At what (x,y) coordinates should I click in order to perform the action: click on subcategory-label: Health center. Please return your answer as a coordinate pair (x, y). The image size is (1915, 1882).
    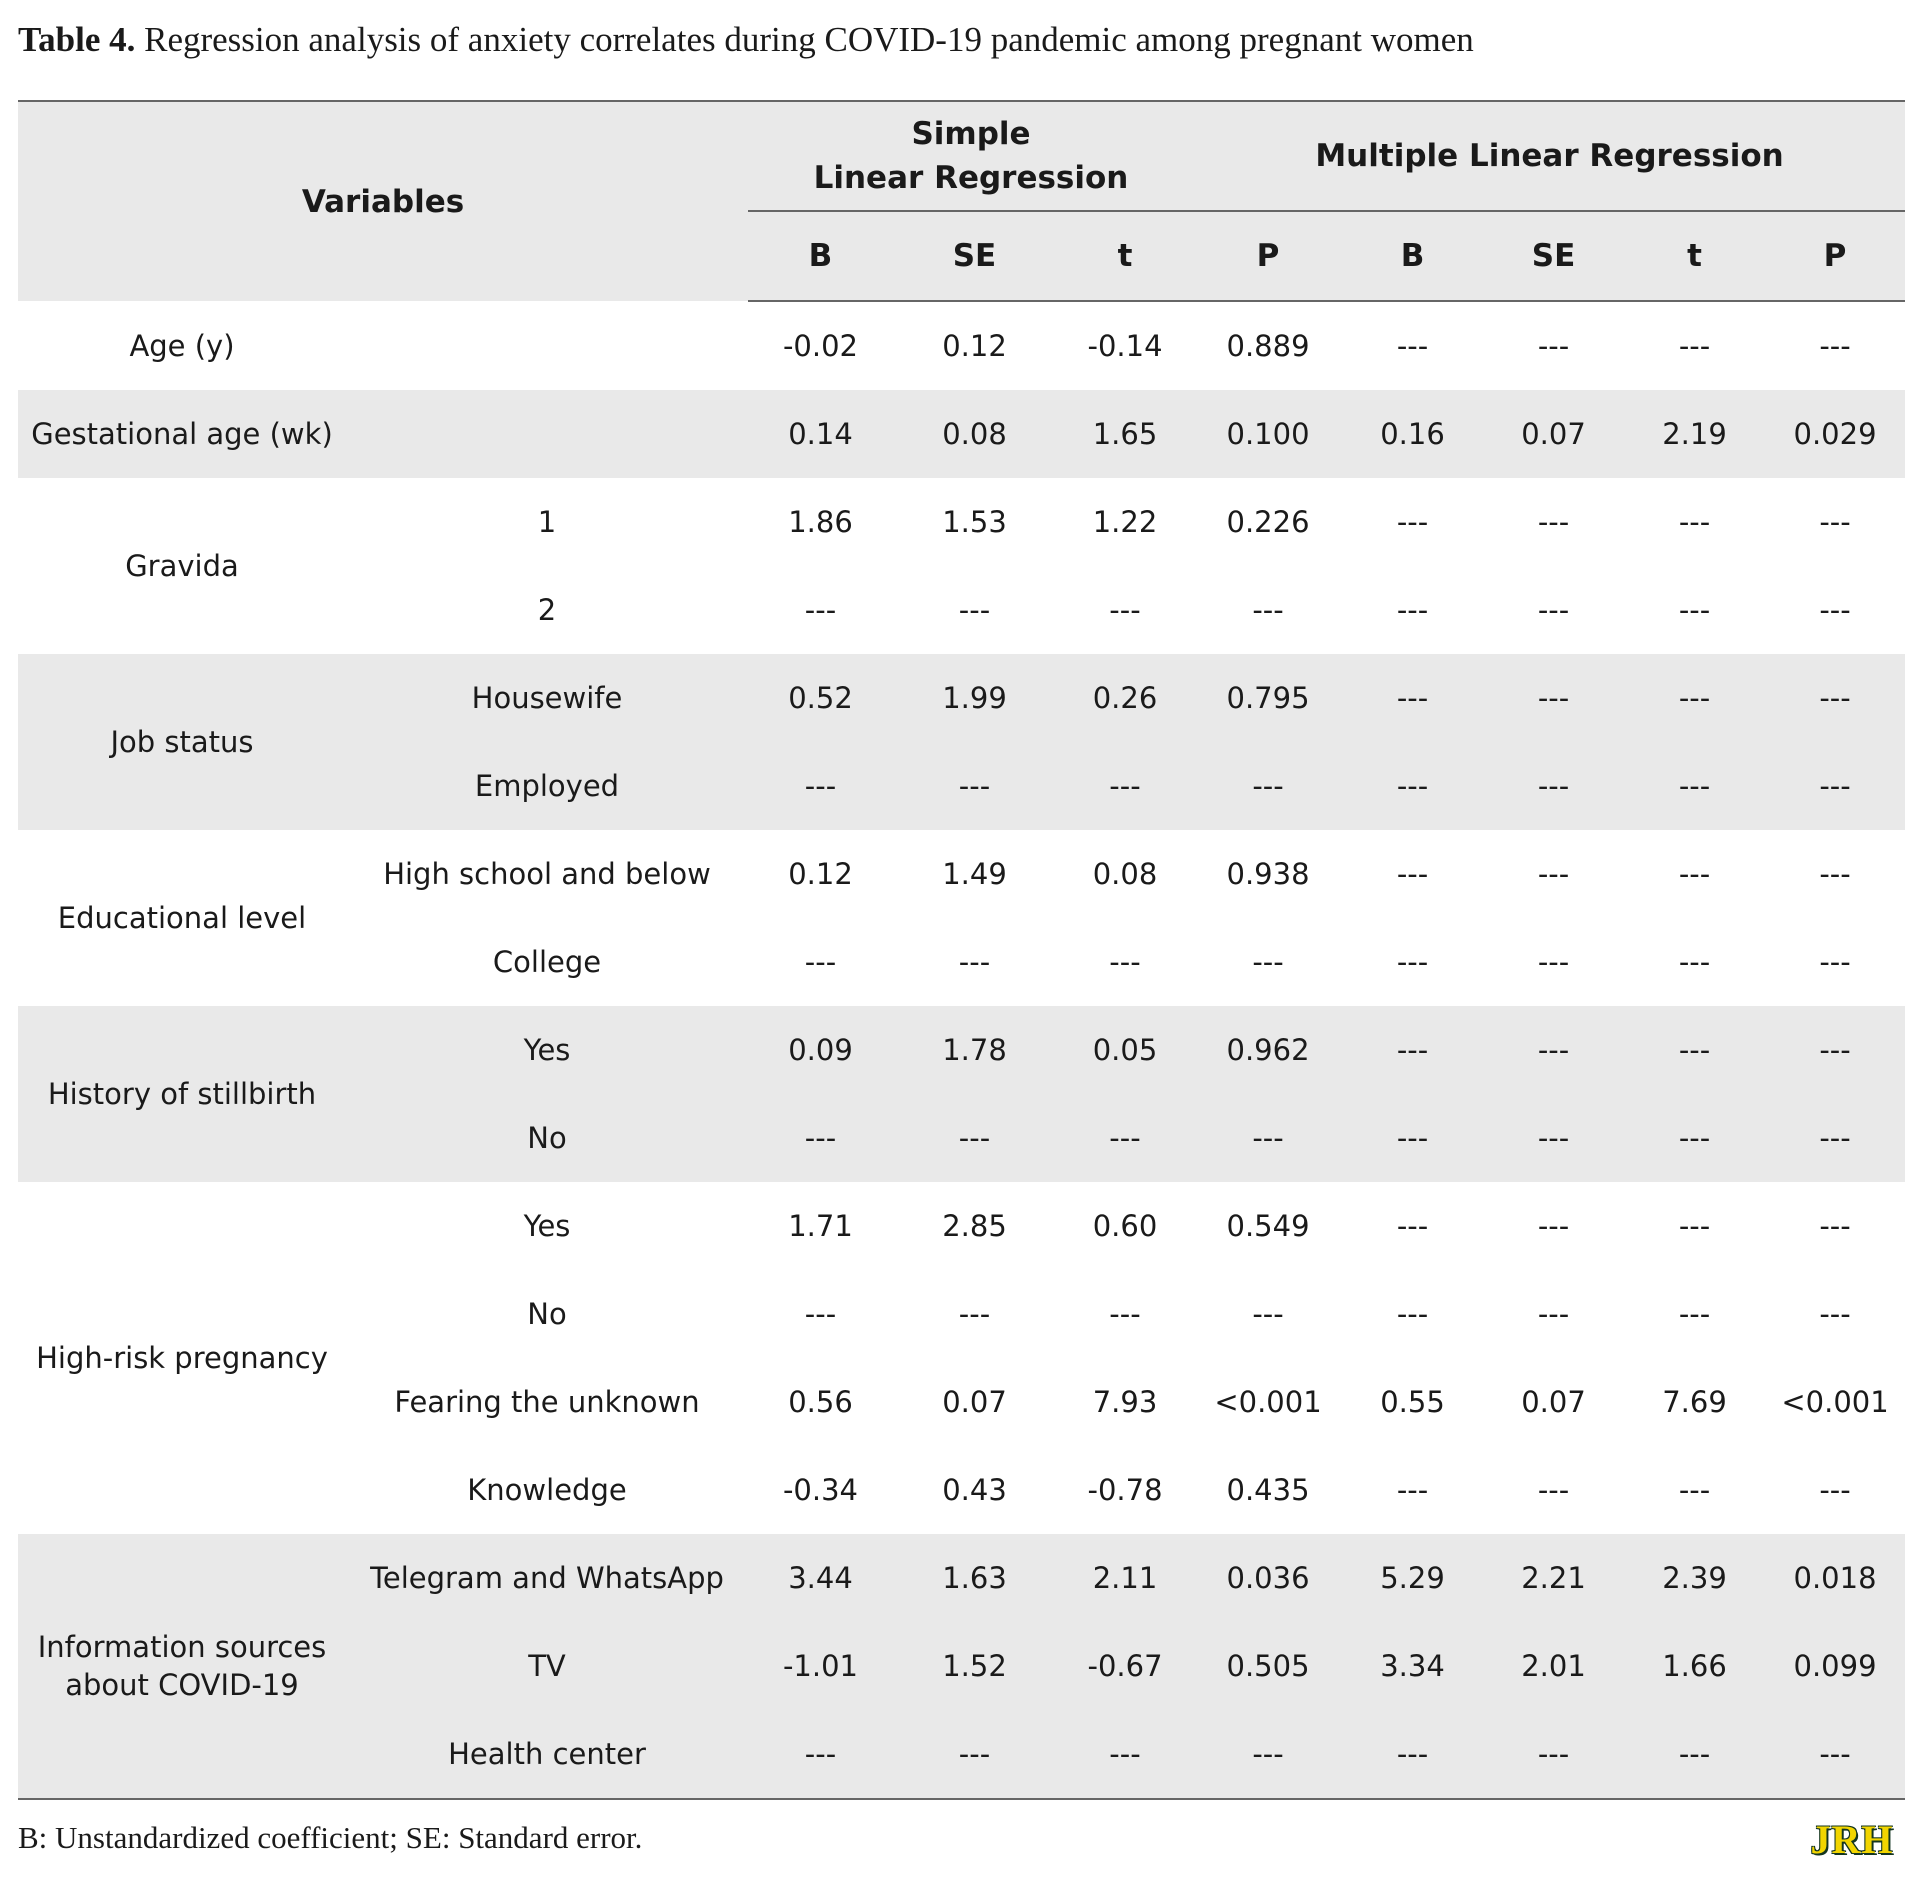
    Looking at the image, I should click on (547, 1754).